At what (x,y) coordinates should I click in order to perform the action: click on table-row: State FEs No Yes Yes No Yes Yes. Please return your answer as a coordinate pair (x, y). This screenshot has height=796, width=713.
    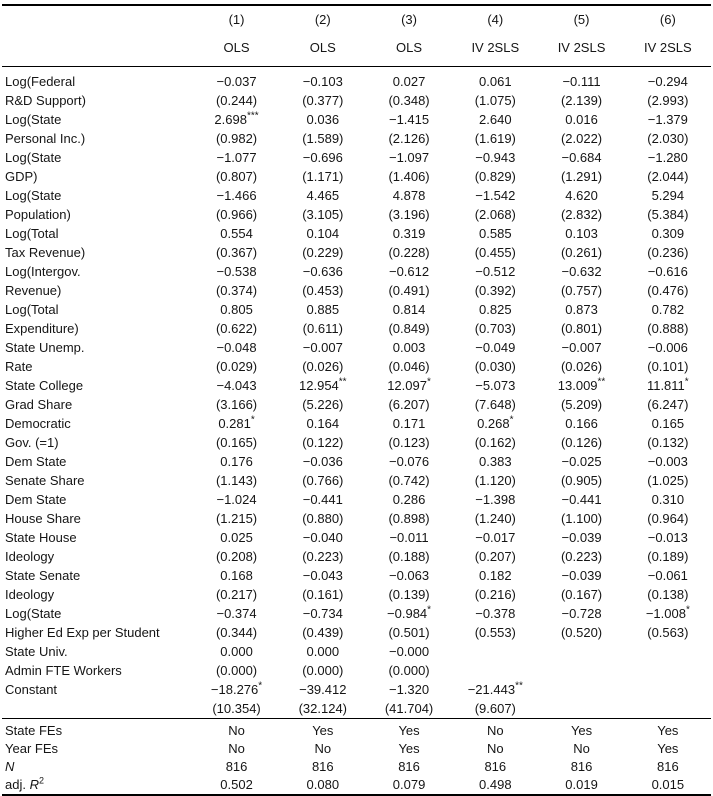
    Looking at the image, I should click on (356, 729).